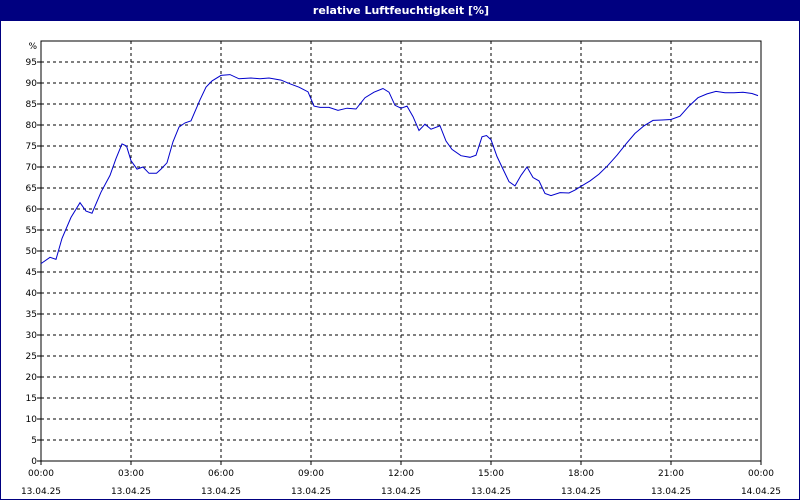 Image resolution: width=800 pixels, height=501 pixels. I want to click on x-tick-time-label: 03:00, so click(131, 474).